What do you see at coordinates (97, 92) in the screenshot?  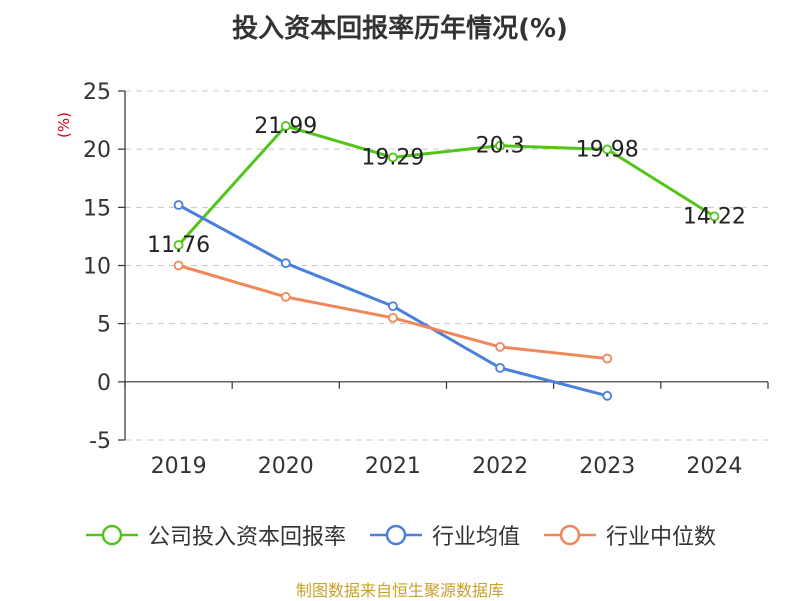 I see `y-tick-label: 25` at bounding box center [97, 92].